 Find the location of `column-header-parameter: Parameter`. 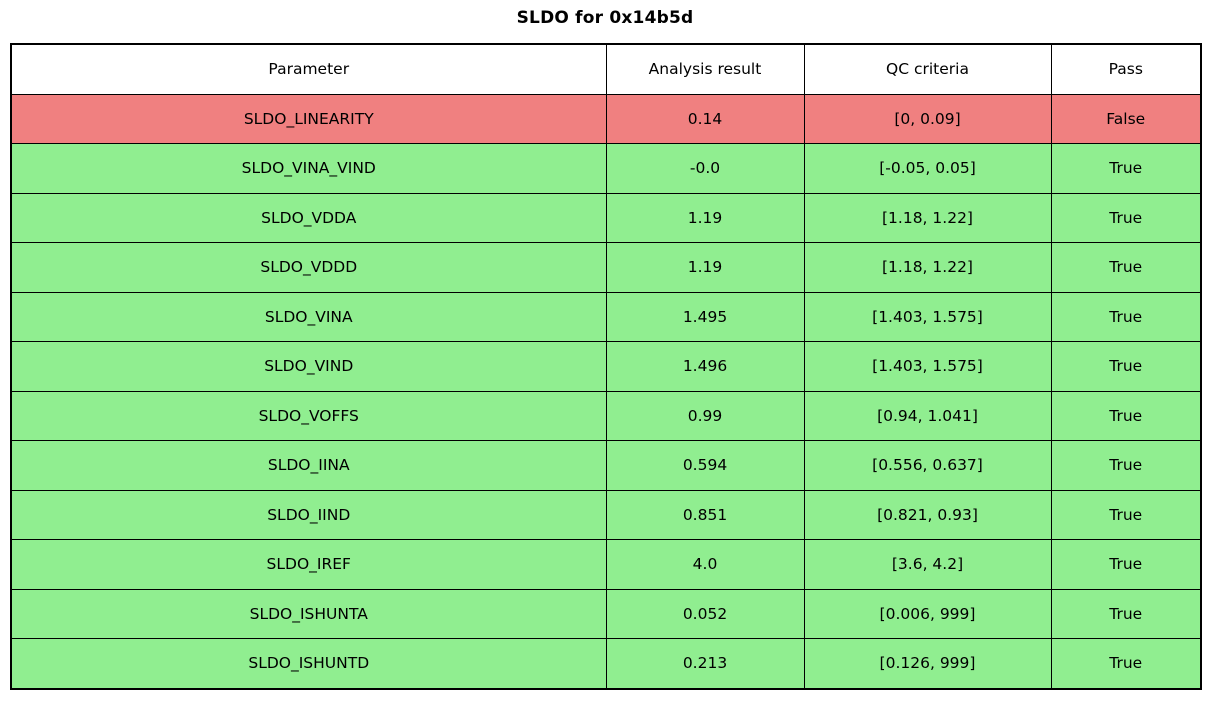

column-header-parameter: Parameter is located at coordinates (308, 69).